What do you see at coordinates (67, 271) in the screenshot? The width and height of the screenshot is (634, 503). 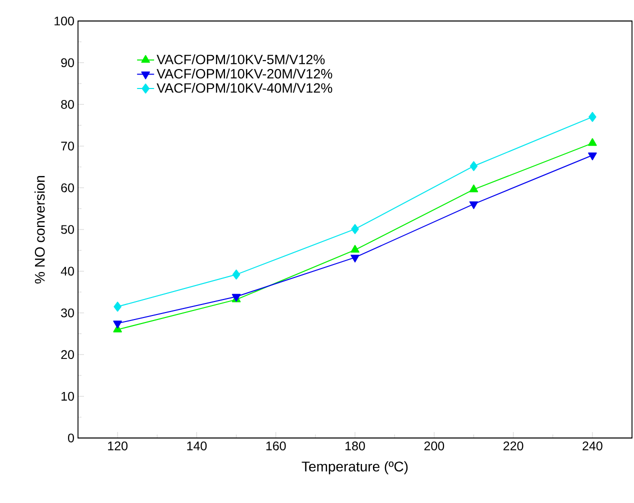 I see `y-tick-label: 40` at bounding box center [67, 271].